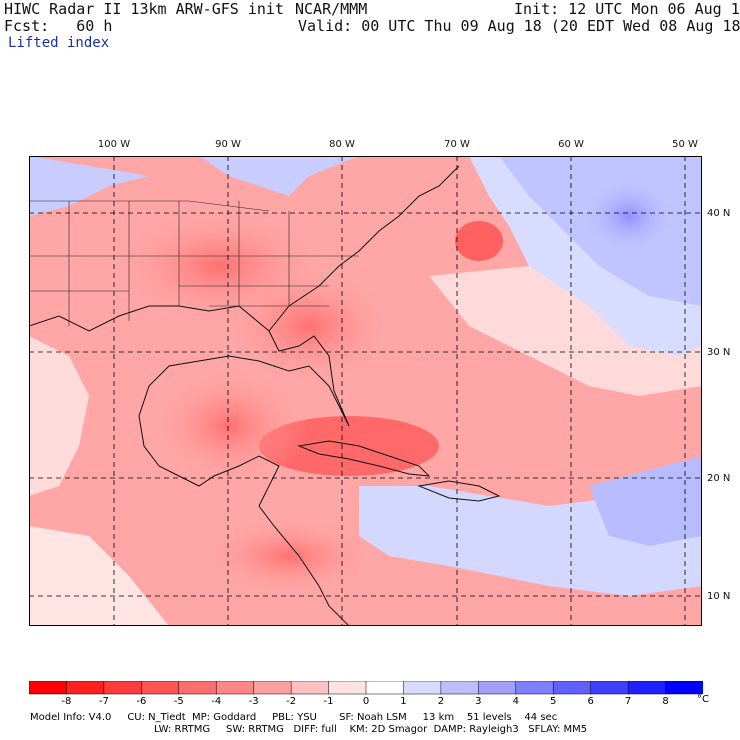  What do you see at coordinates (99, 576) in the screenshot?
I see `pacific-white-region` at bounding box center [99, 576].